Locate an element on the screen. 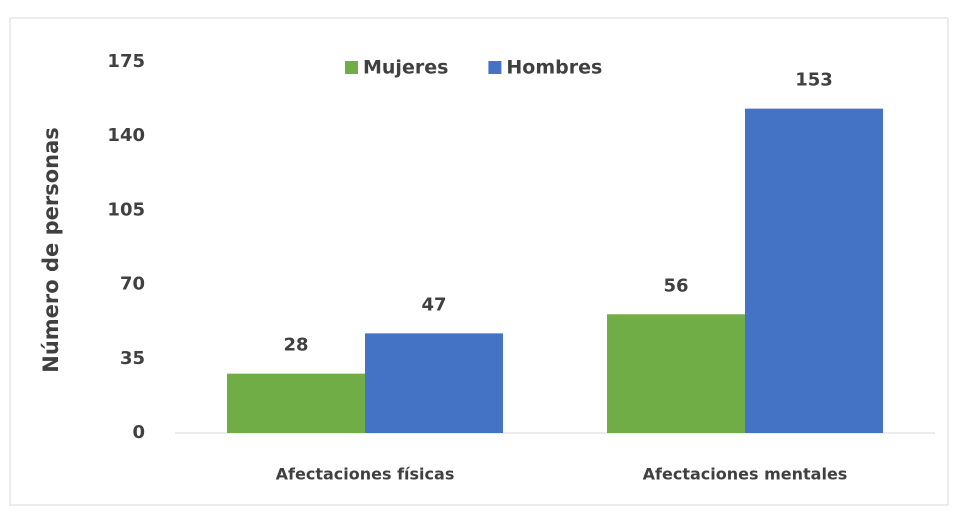 The width and height of the screenshot is (958, 513). y-tick-label: 175 is located at coordinates (126, 61).